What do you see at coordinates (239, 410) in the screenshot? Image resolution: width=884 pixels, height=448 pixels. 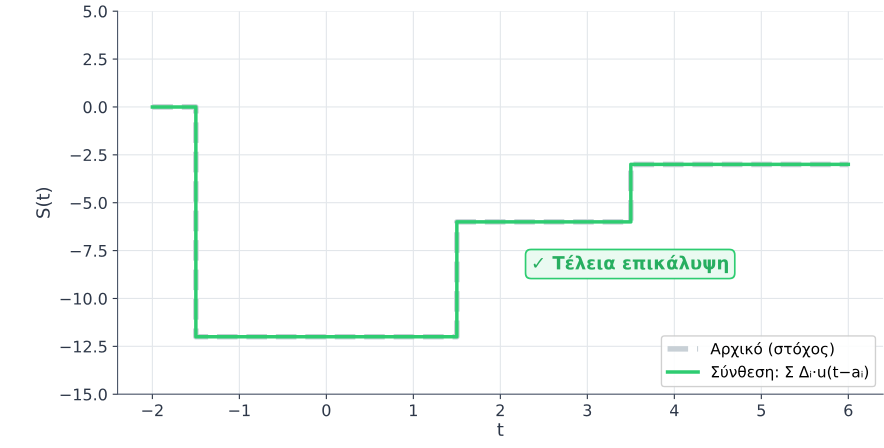 I see `x-tick-label: −1` at bounding box center [239, 410].